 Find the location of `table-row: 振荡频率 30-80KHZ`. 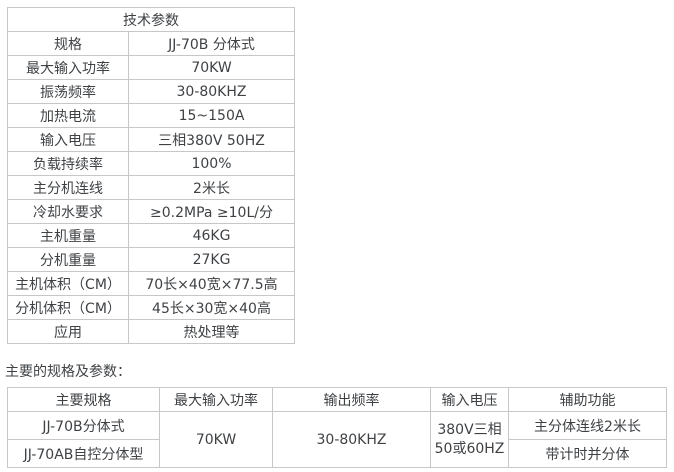

table-row: 振荡频率 30-80KHZ is located at coordinates (151, 91).